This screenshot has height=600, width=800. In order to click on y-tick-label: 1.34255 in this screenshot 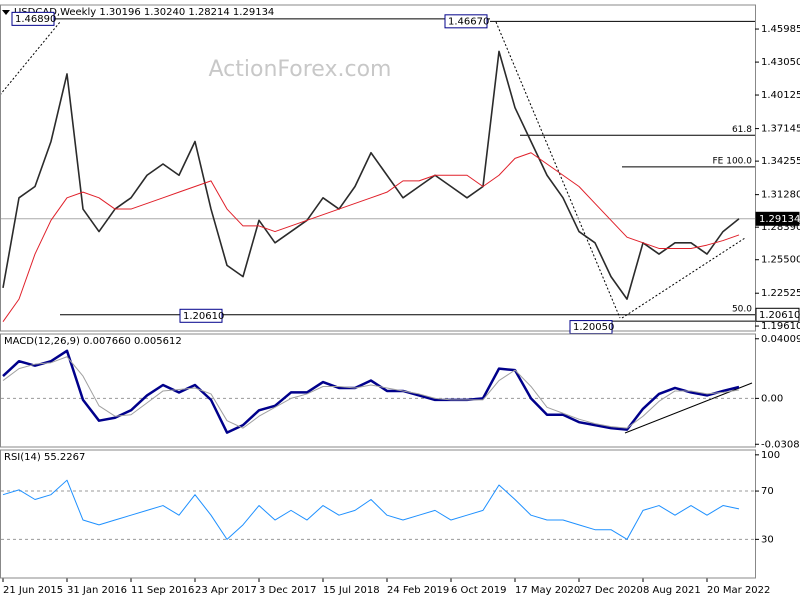, I will do `click(780, 161)`.